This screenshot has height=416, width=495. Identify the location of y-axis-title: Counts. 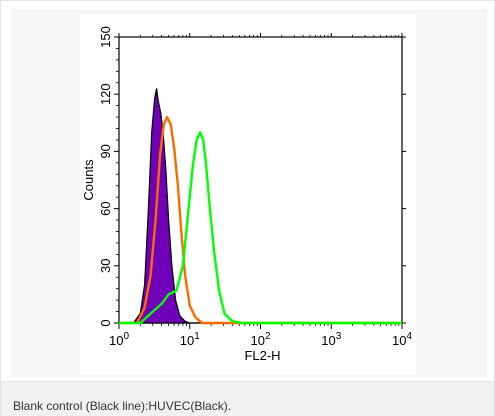
(88, 180).